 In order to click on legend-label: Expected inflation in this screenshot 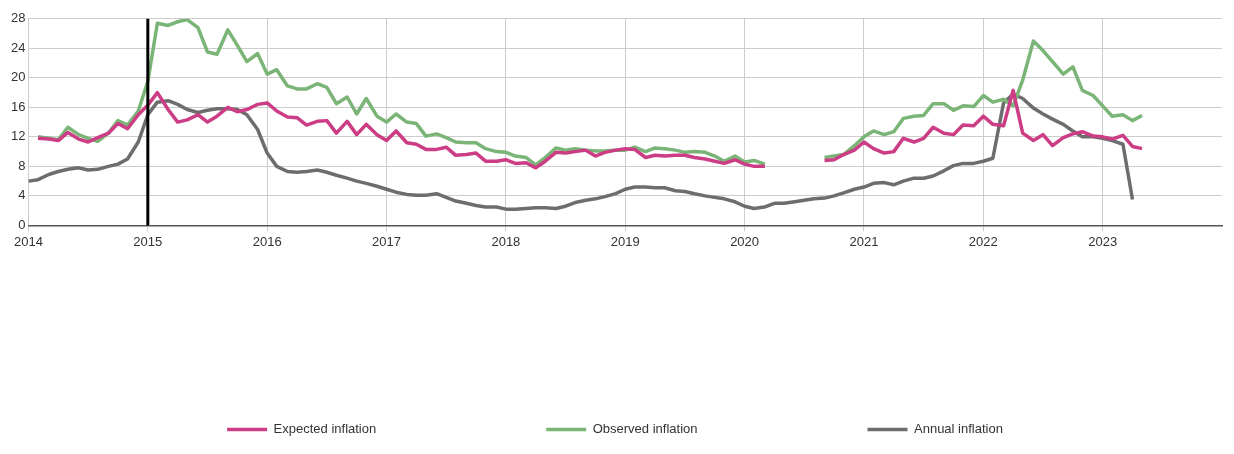, I will do `click(325, 429)`.